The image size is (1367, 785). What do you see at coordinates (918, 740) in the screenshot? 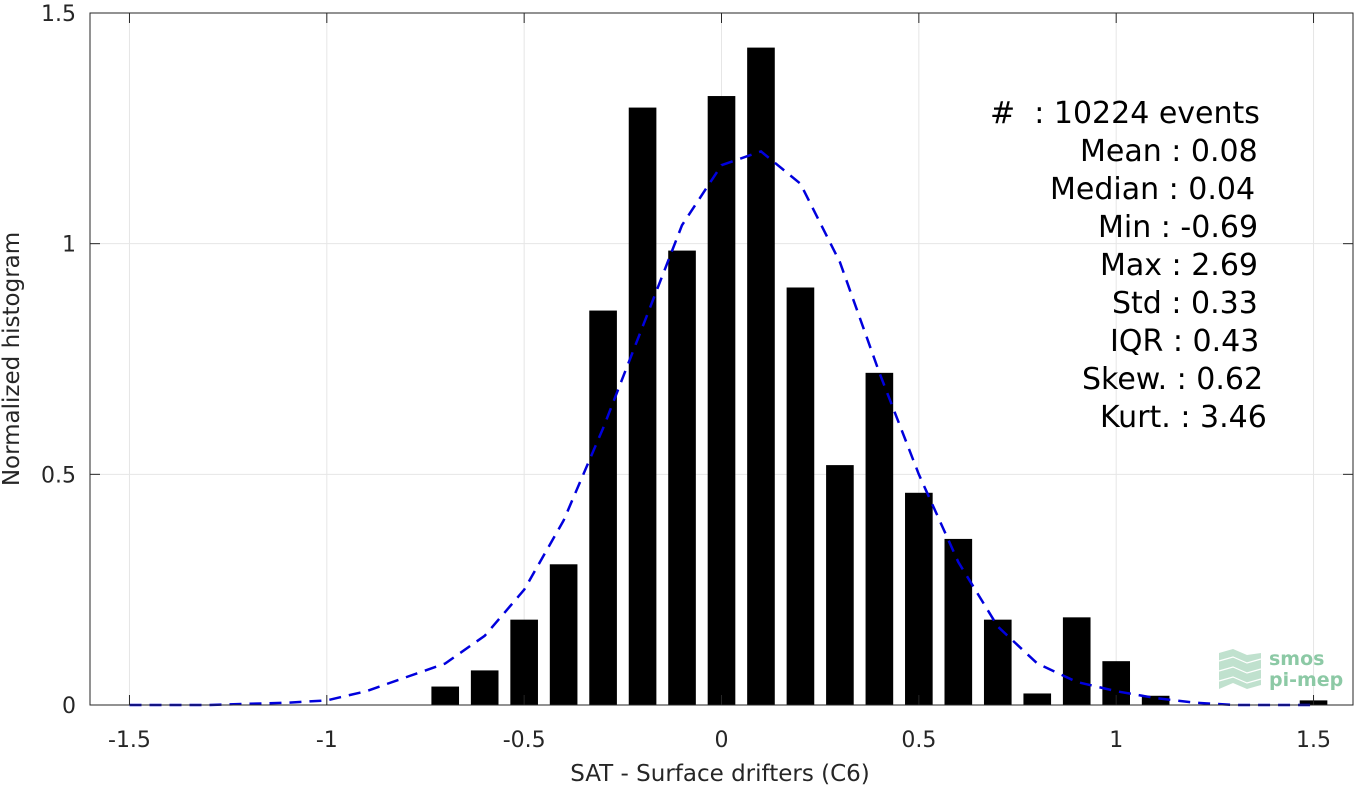
I see `x-tick-label: 0.5` at bounding box center [918, 740].